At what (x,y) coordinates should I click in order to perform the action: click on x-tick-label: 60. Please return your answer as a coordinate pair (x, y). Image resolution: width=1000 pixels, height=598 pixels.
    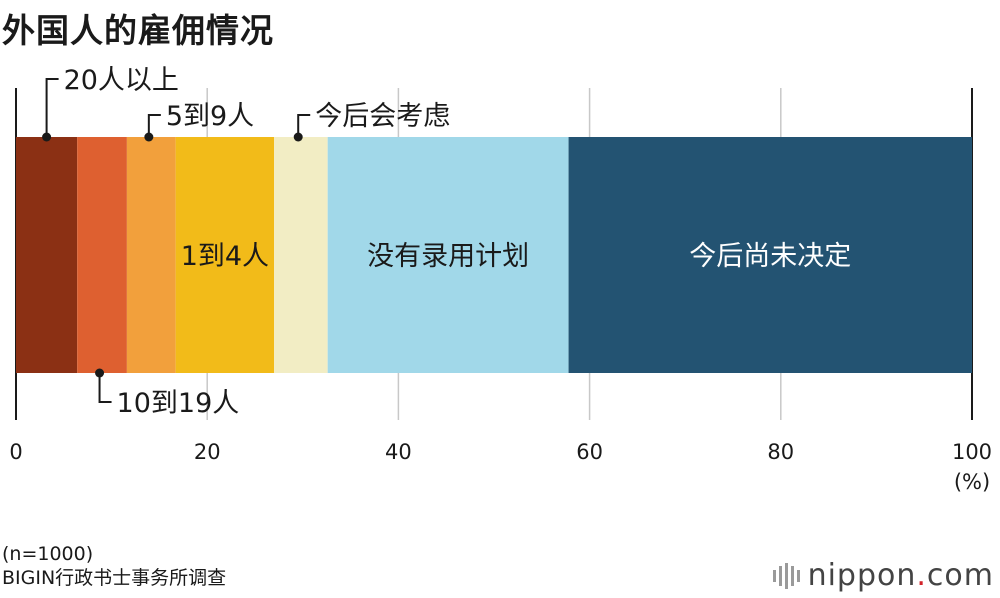
    Looking at the image, I should click on (589, 452).